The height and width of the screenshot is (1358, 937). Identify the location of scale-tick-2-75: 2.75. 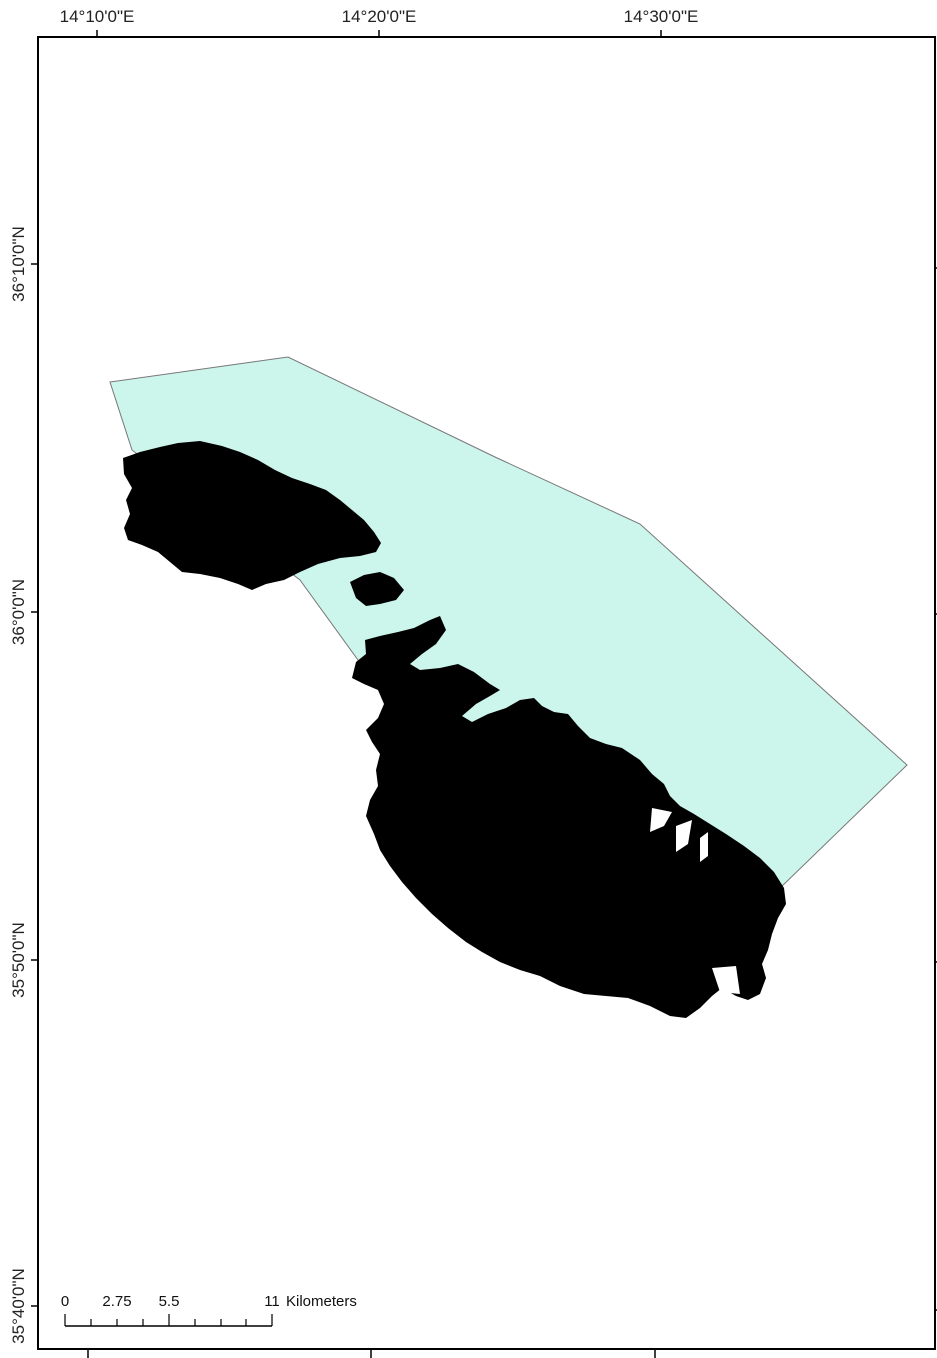
(116, 1301).